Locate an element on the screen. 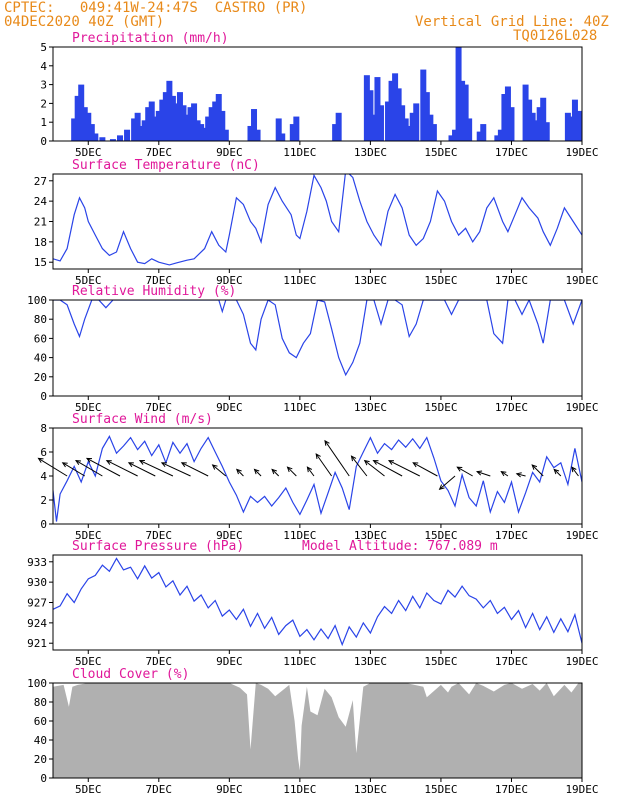  vertical-grid-label: Vertical Grid Line: 40Z is located at coordinates (512, 22).